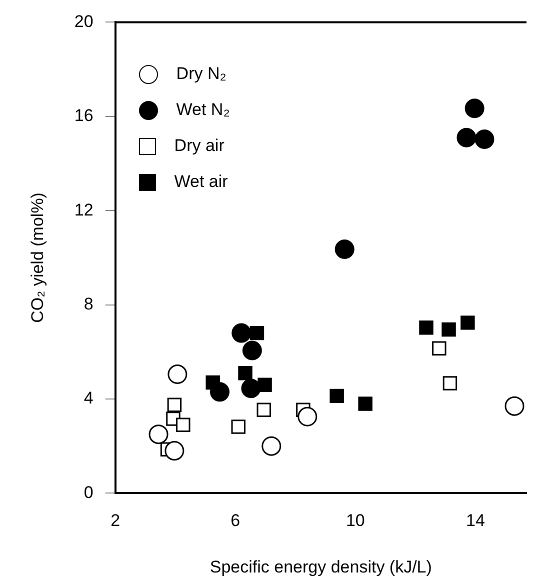  Describe the element at coordinates (235, 520) in the screenshot. I see `x-tick-label: 6` at that location.